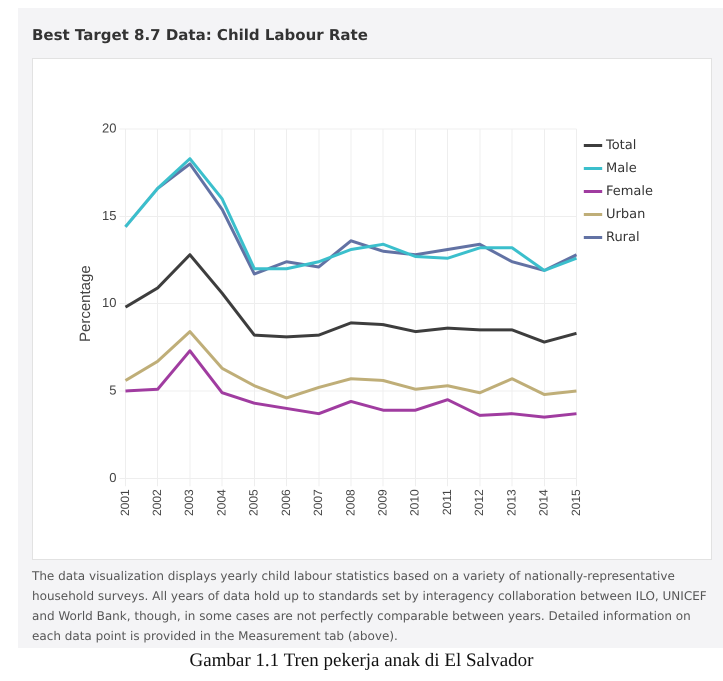 This screenshot has height=681, width=723. I want to click on y-tick-label: 15, so click(109, 215).